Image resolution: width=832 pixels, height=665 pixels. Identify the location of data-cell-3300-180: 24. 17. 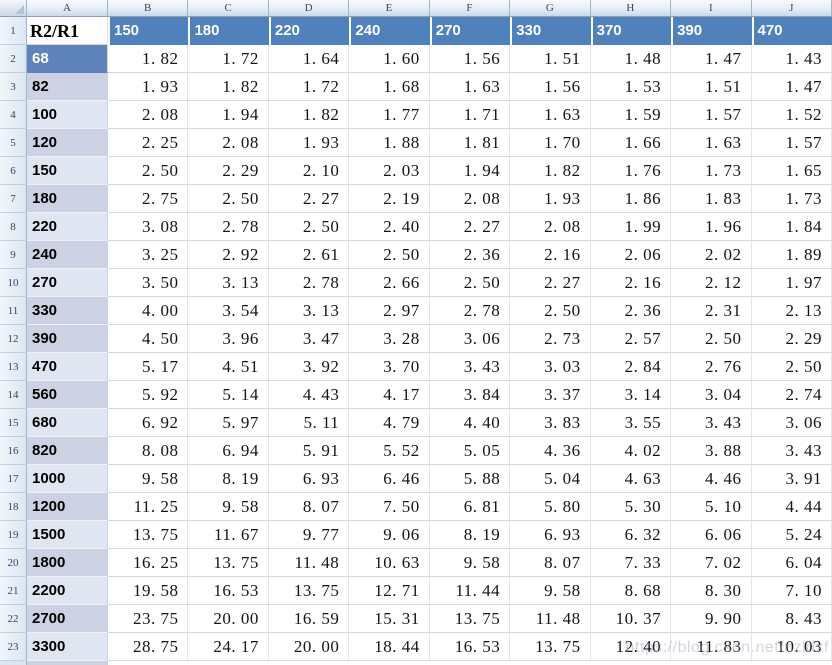
(228, 647).